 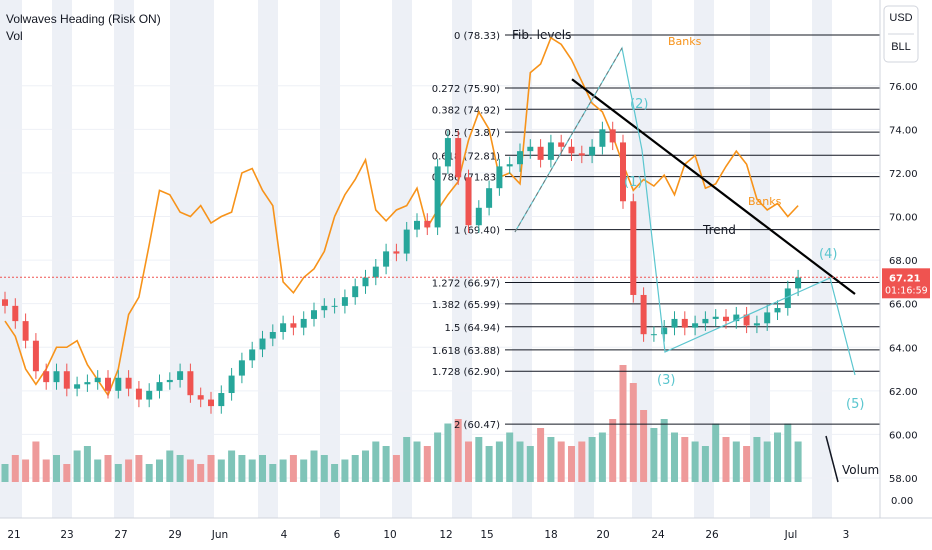 What do you see at coordinates (901, 47) in the screenshot?
I see `unit-button: BLL` at bounding box center [901, 47].